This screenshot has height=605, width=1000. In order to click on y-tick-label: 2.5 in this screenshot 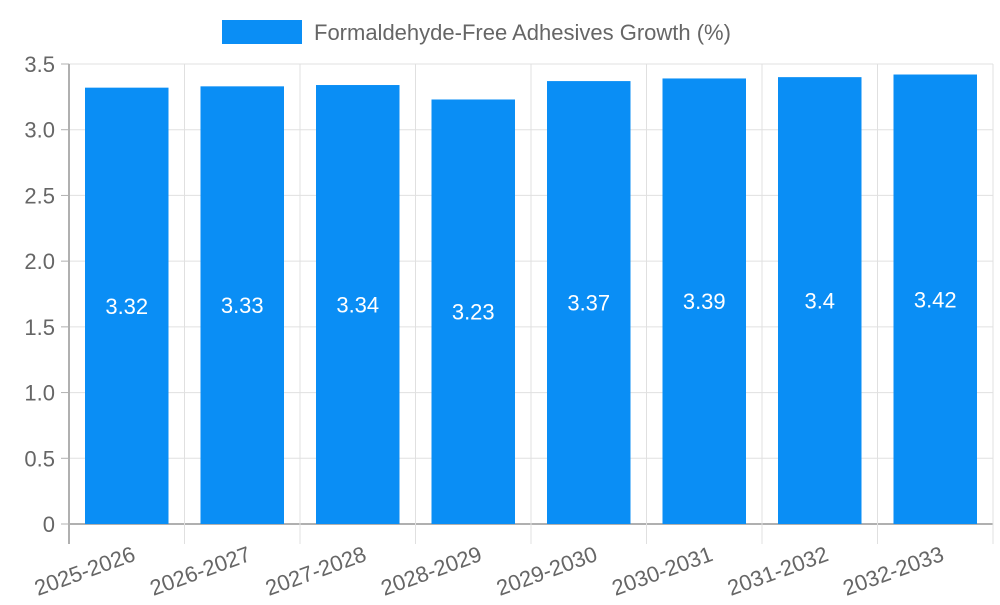, I will do `click(39, 195)`.